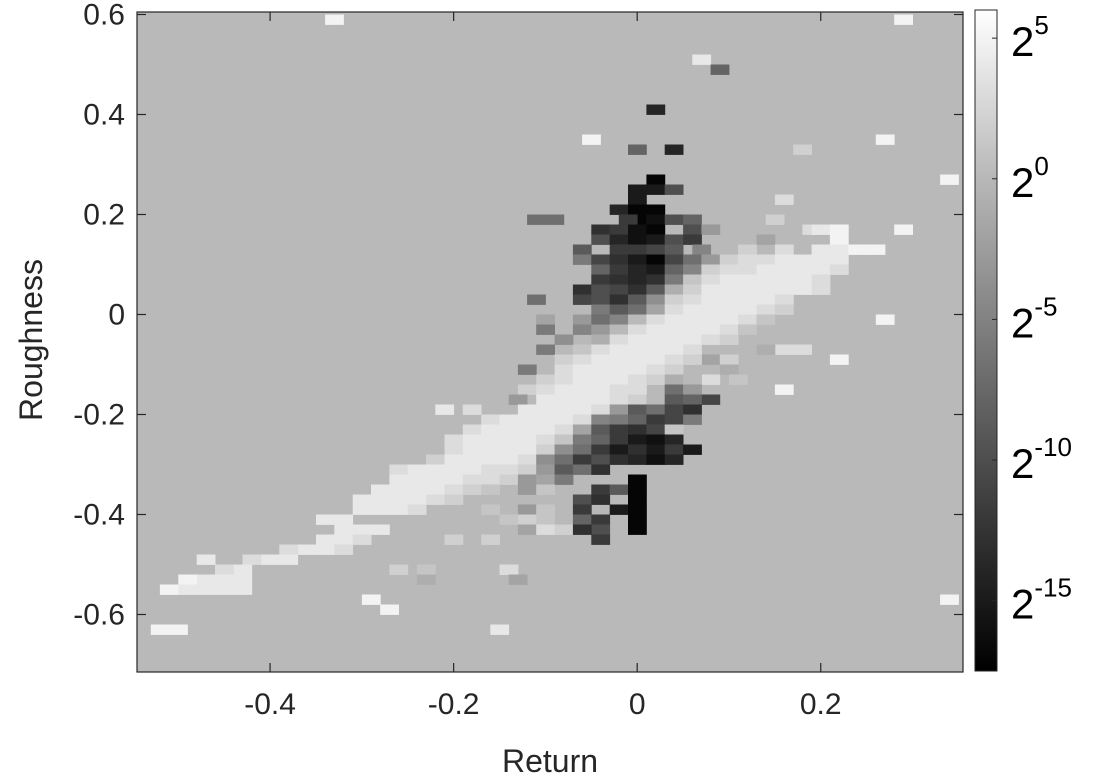 The width and height of the screenshot is (1102, 780). I want to click on colorbar: 25 20 2-5 2-10 2-15, so click(1023, 340).